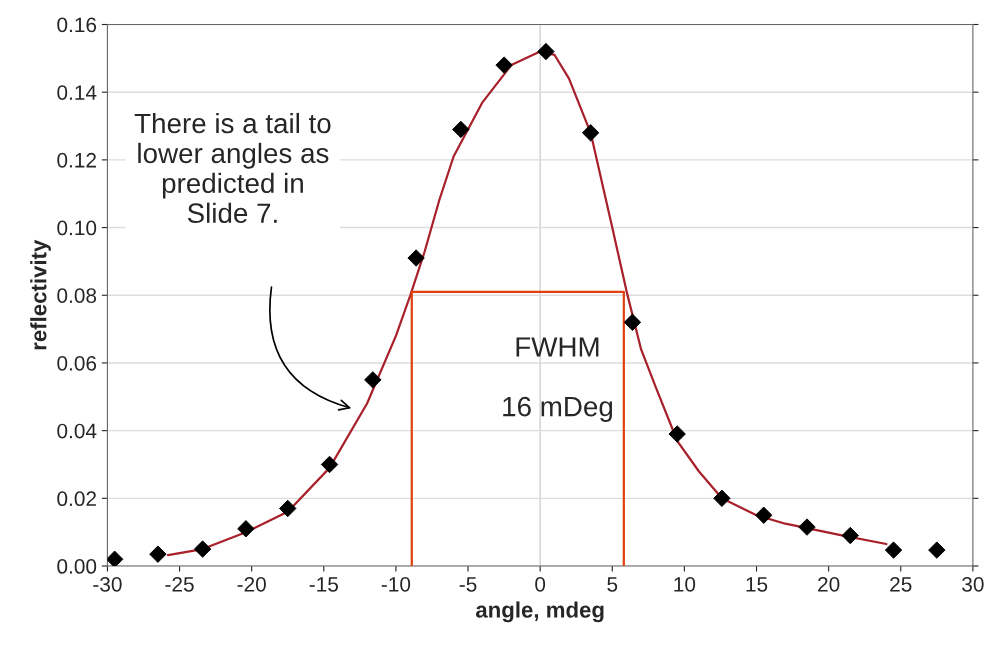 The image size is (1004, 662). What do you see at coordinates (107, 584) in the screenshot?
I see `x-tick-label: -30` at bounding box center [107, 584].